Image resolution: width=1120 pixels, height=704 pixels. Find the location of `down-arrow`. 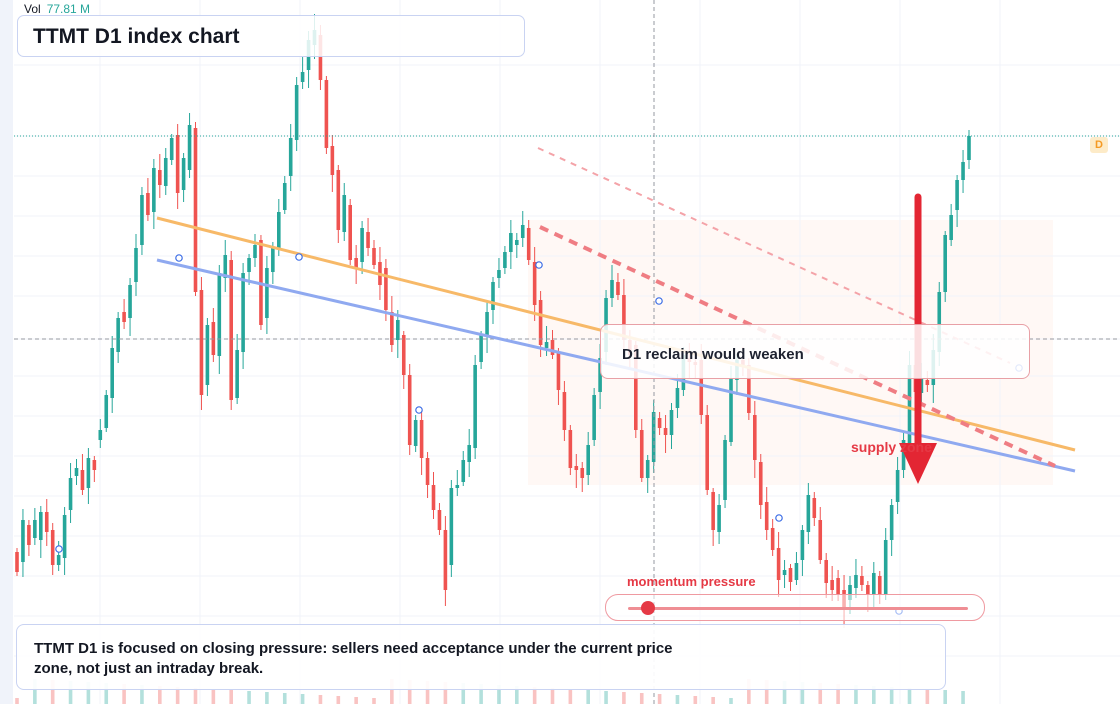

down-arrow is located at coordinates (918, 338).